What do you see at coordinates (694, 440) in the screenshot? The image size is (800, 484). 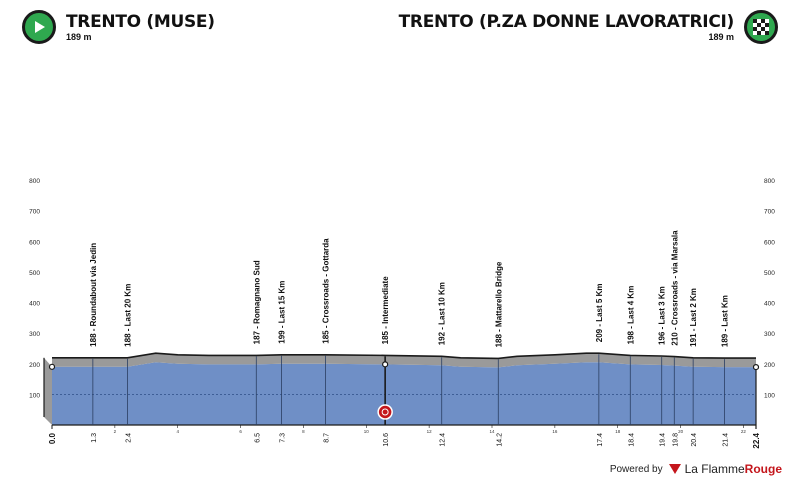 I see `waypoint-km-label: 20.4` at bounding box center [694, 440].